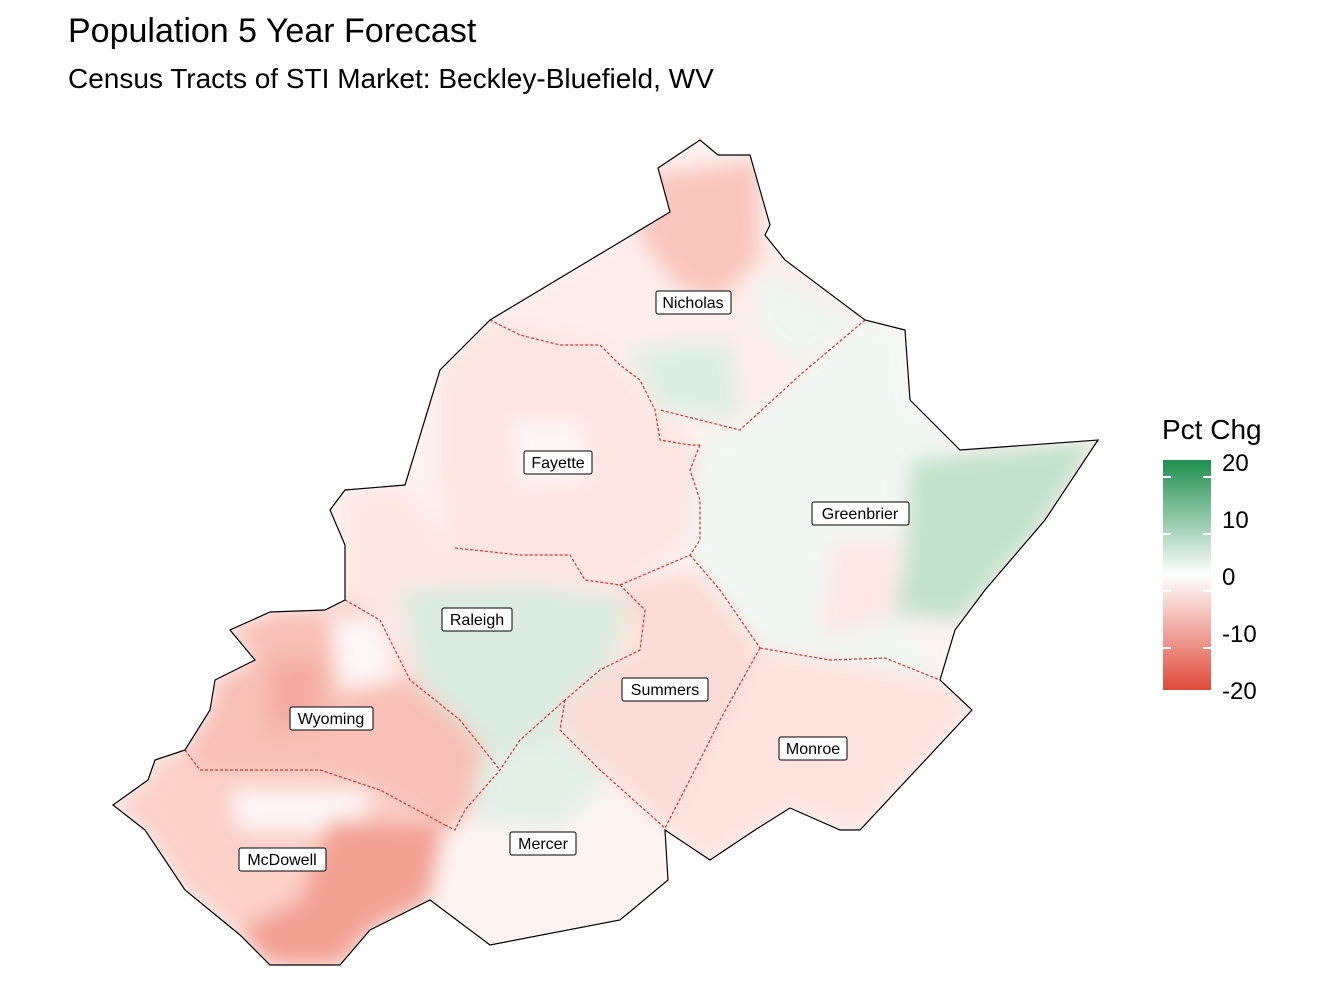 This screenshot has height=1008, width=1344. I want to click on mcdowell-north-tract, so click(300, 810).